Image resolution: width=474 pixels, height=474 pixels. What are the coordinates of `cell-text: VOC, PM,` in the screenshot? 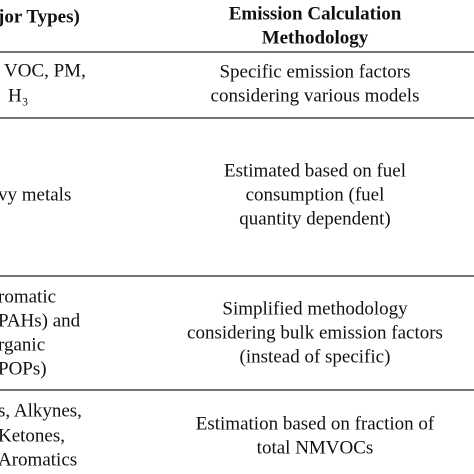 It's located at (45, 70).